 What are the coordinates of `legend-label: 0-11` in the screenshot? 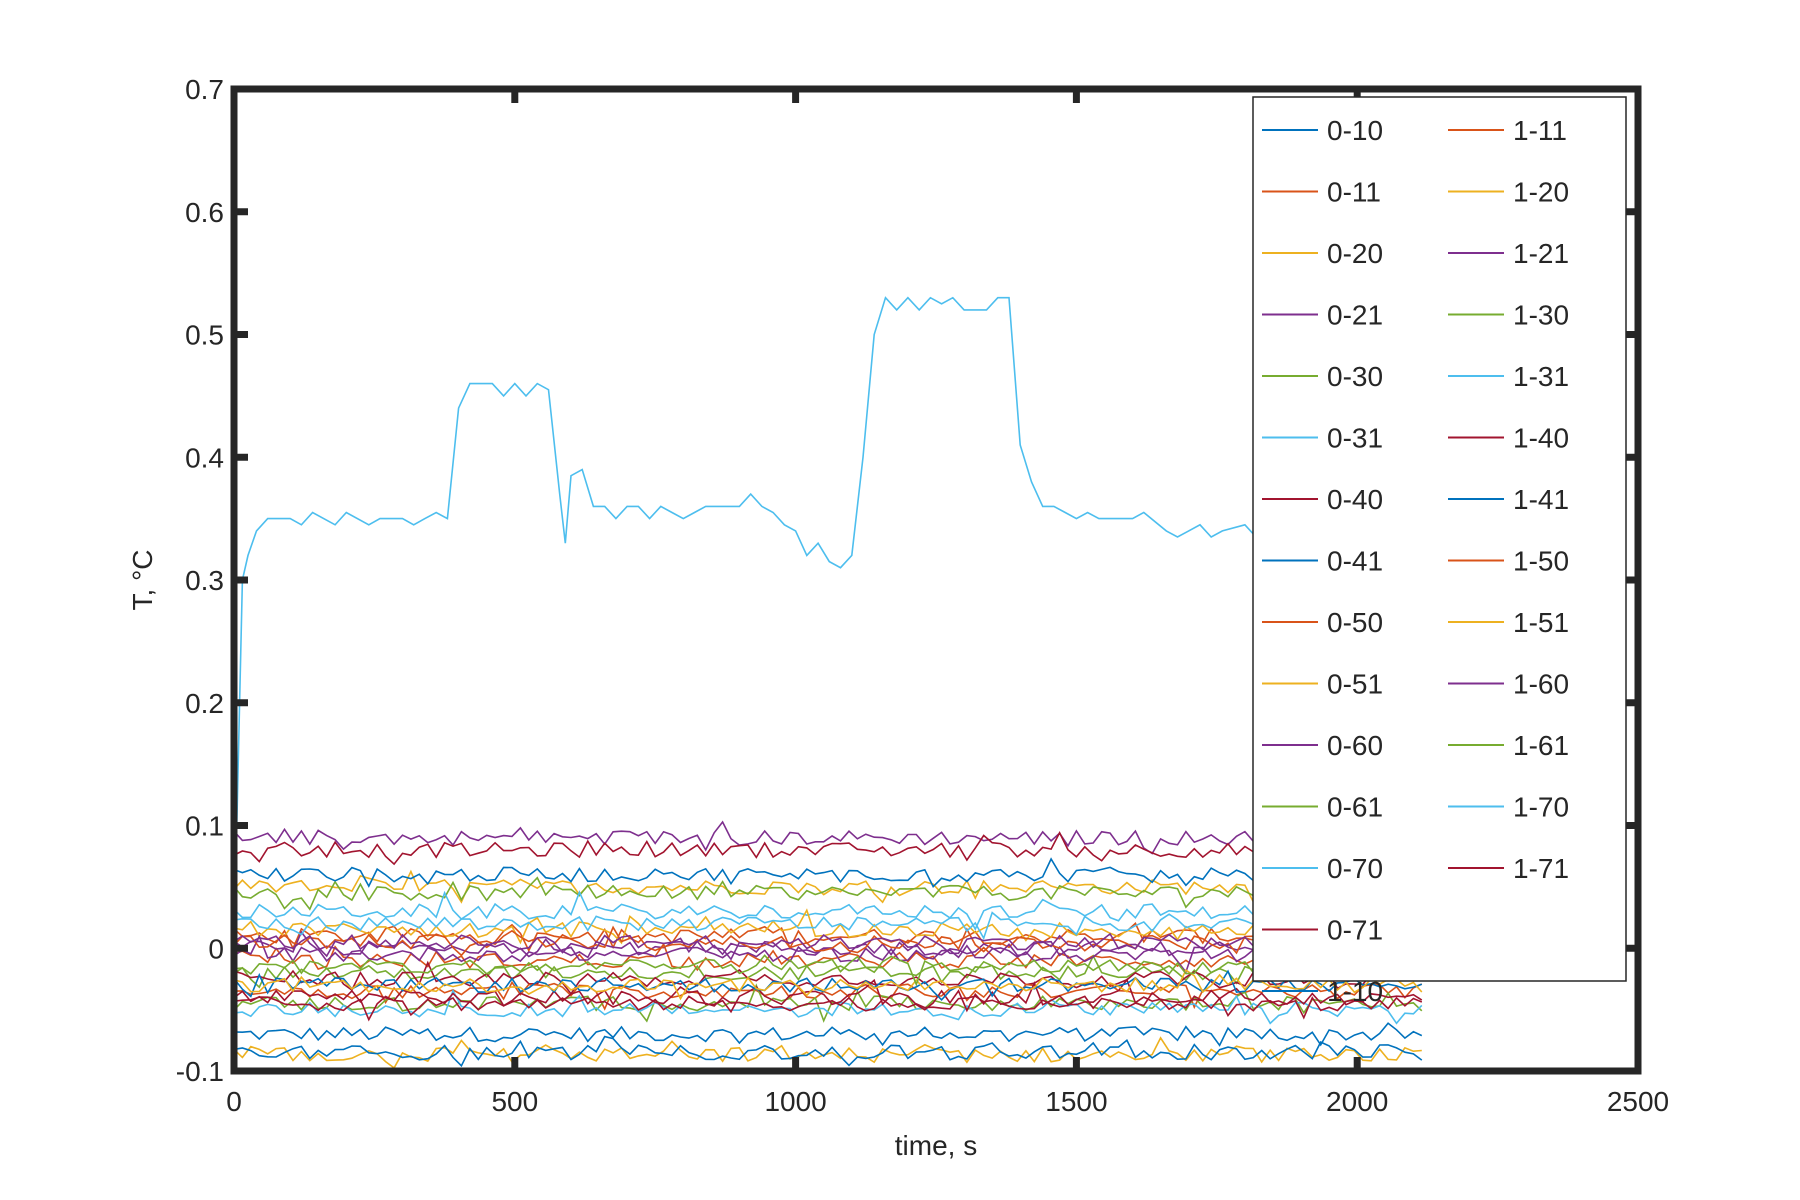 It's located at (1354, 192).